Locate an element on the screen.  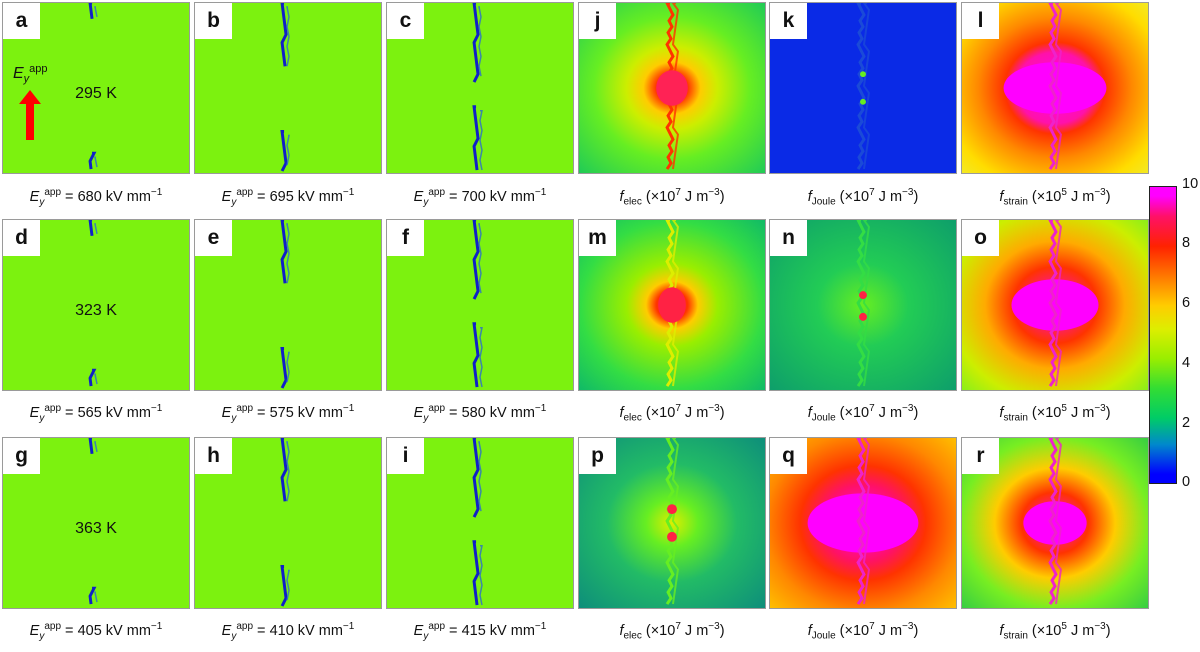
colorbar-tick: 10 is located at coordinates (1190, 184).